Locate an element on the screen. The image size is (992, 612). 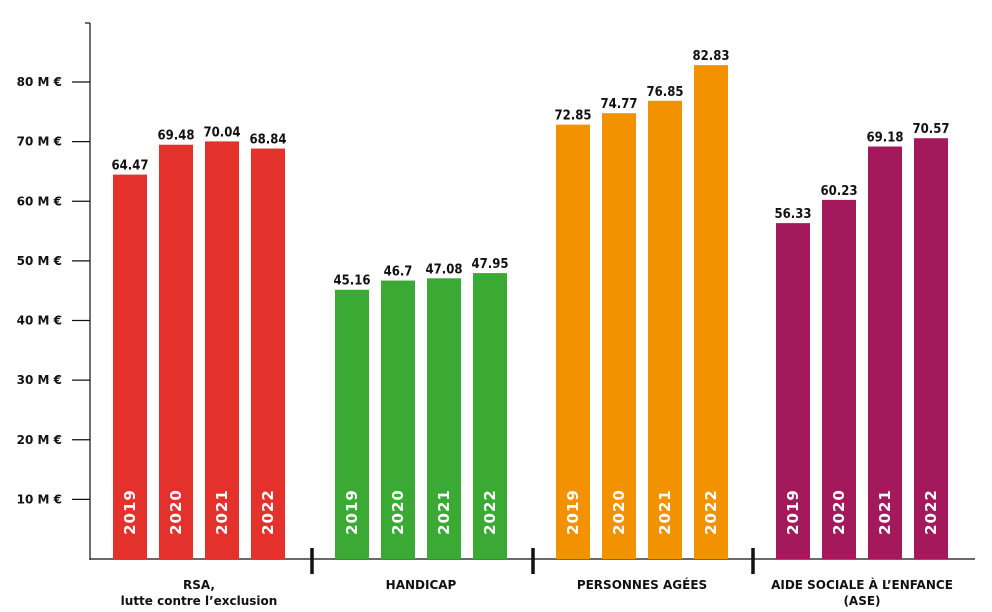
bar-value-label: 76.85 is located at coordinates (665, 92).